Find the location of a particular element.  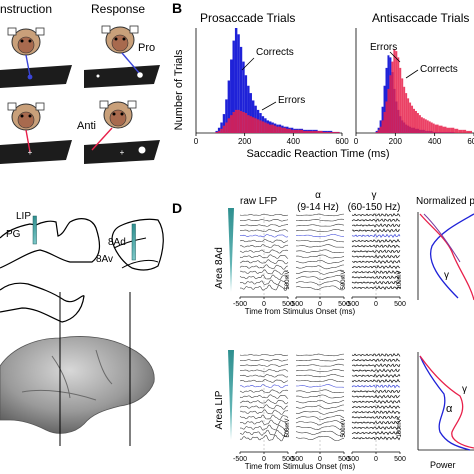

power-plot-lip: γ α Power is located at coordinates (445, 411).